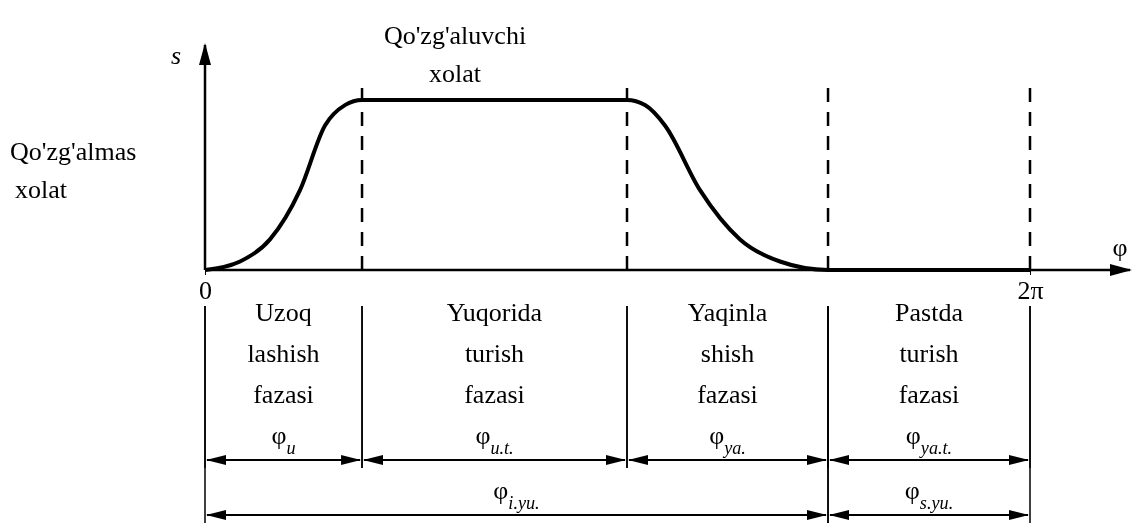 The width and height of the screenshot is (1143, 527). Describe the element at coordinates (727, 378) in the screenshot. I see `text: Yaqinla shish fazasi φ$_{ya.}$` at that location.